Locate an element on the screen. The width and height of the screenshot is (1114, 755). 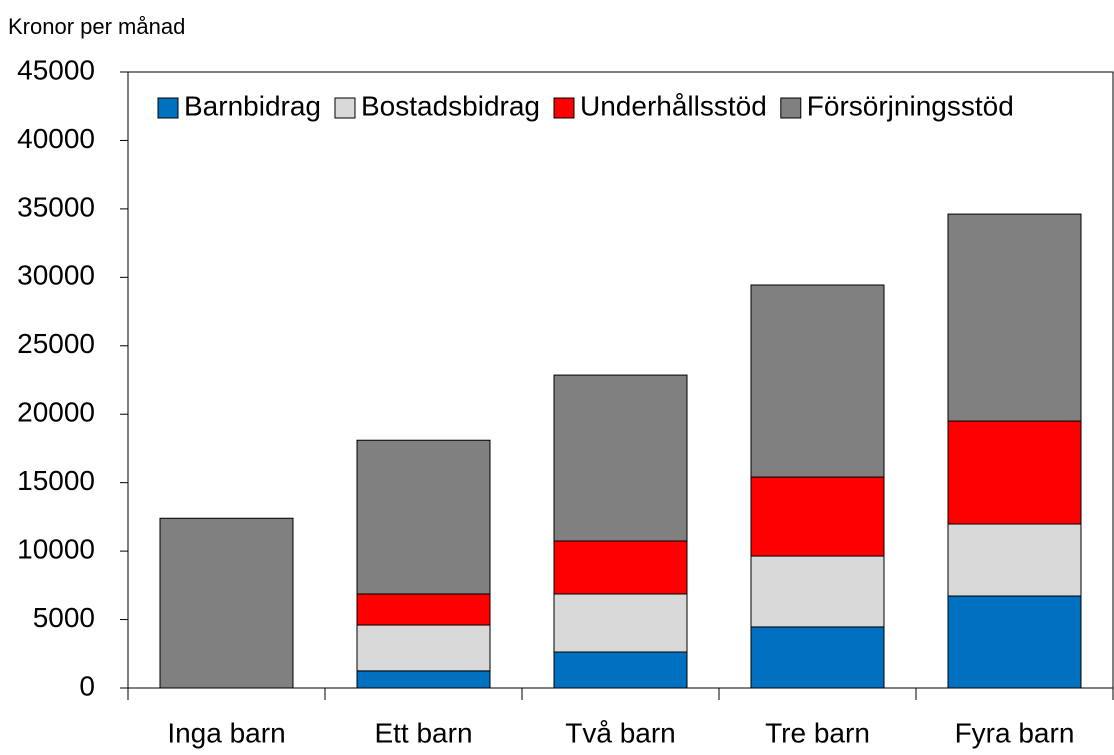
y-tick-label: 15000 is located at coordinates (56, 480).